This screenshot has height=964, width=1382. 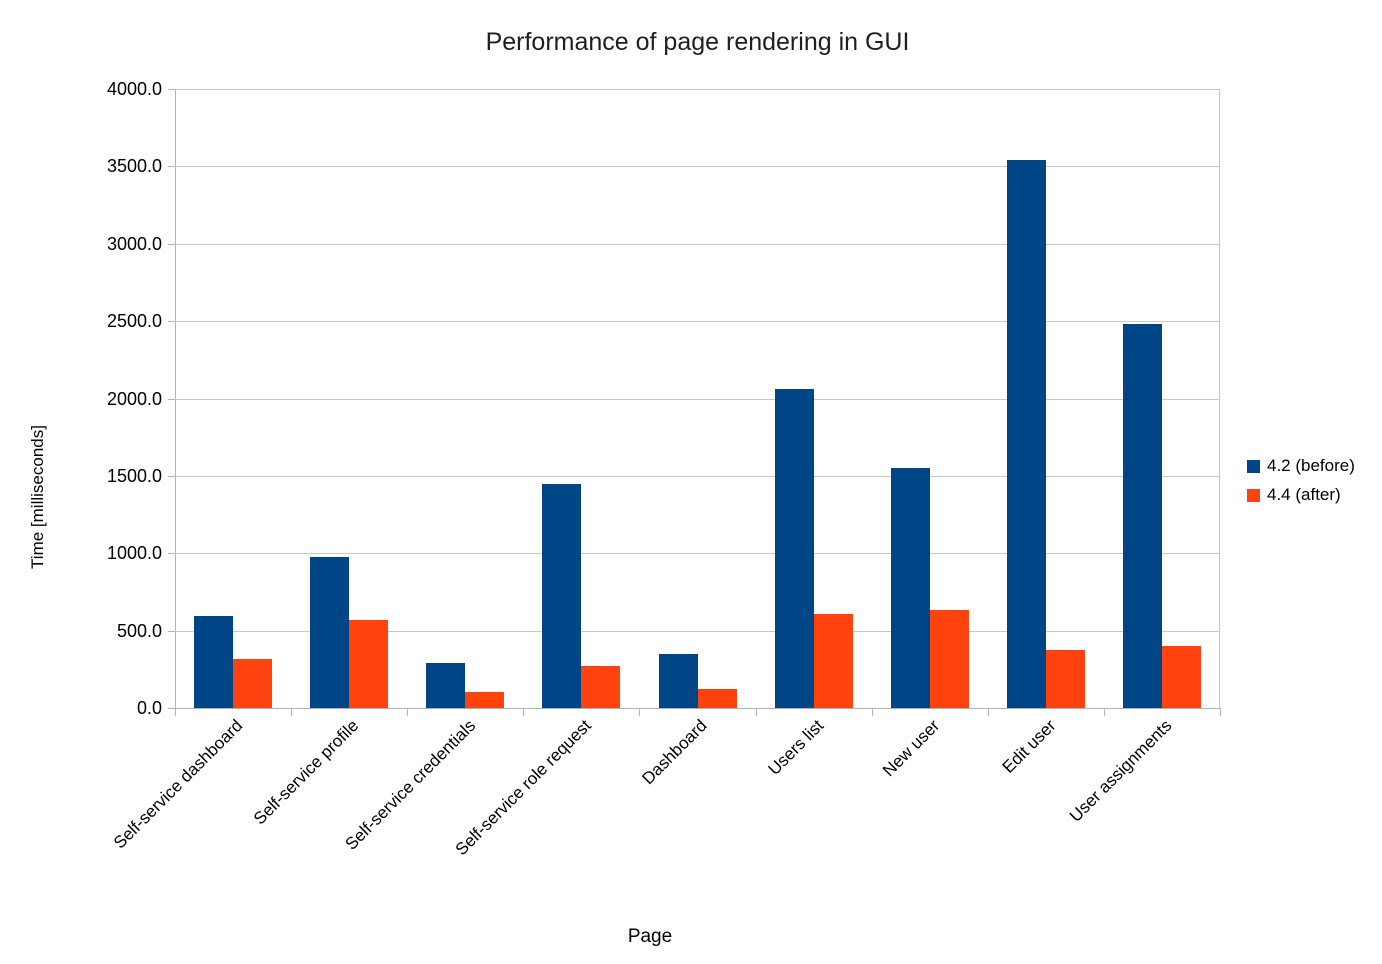 I want to click on y-tick-label: 3000.0, so click(x=134, y=243).